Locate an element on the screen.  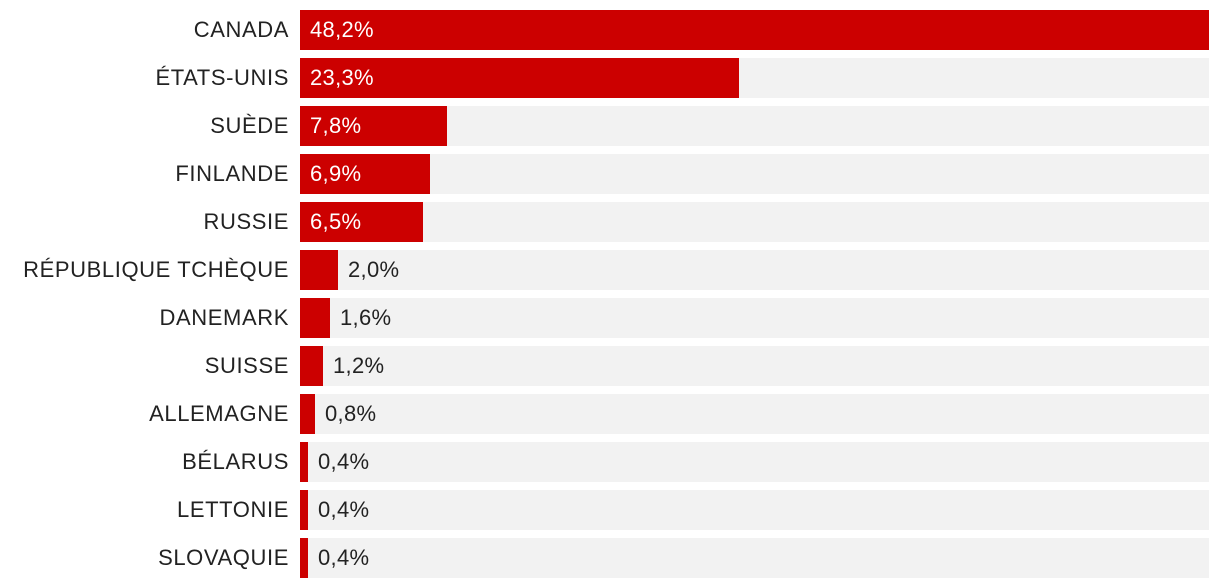
value-label: 0,8% is located at coordinates (351, 413).